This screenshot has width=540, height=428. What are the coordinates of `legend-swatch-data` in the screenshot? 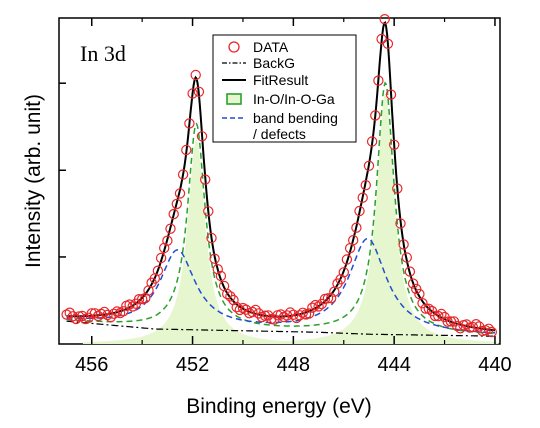 It's located at (234, 47).